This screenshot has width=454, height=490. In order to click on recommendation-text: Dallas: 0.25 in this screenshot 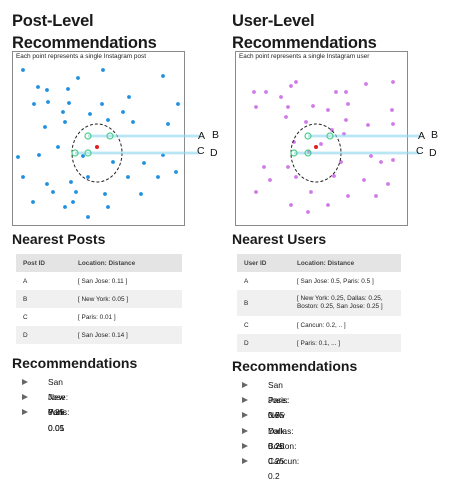, I will do `click(281, 438)`.